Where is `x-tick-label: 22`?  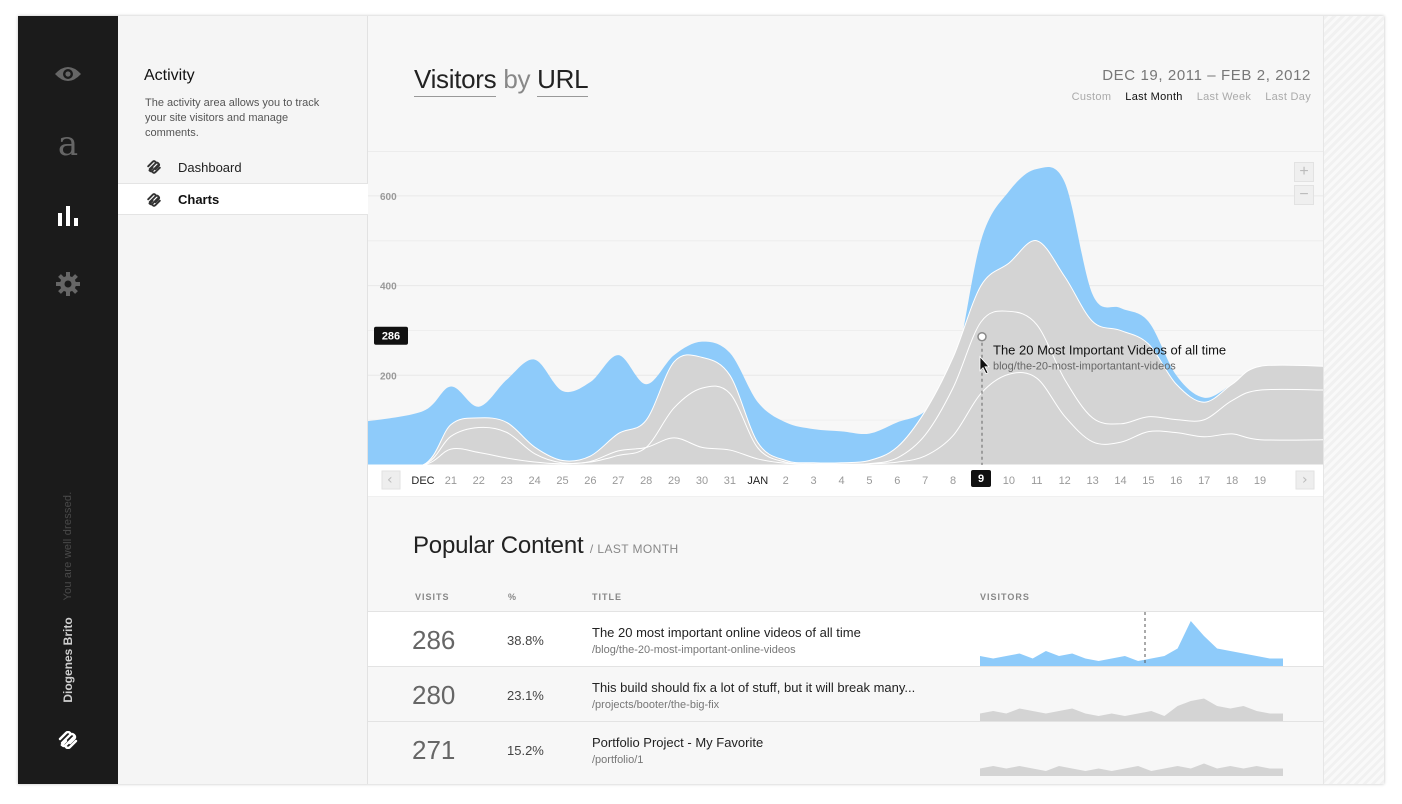
x-tick-label: 22 is located at coordinates (479, 481).